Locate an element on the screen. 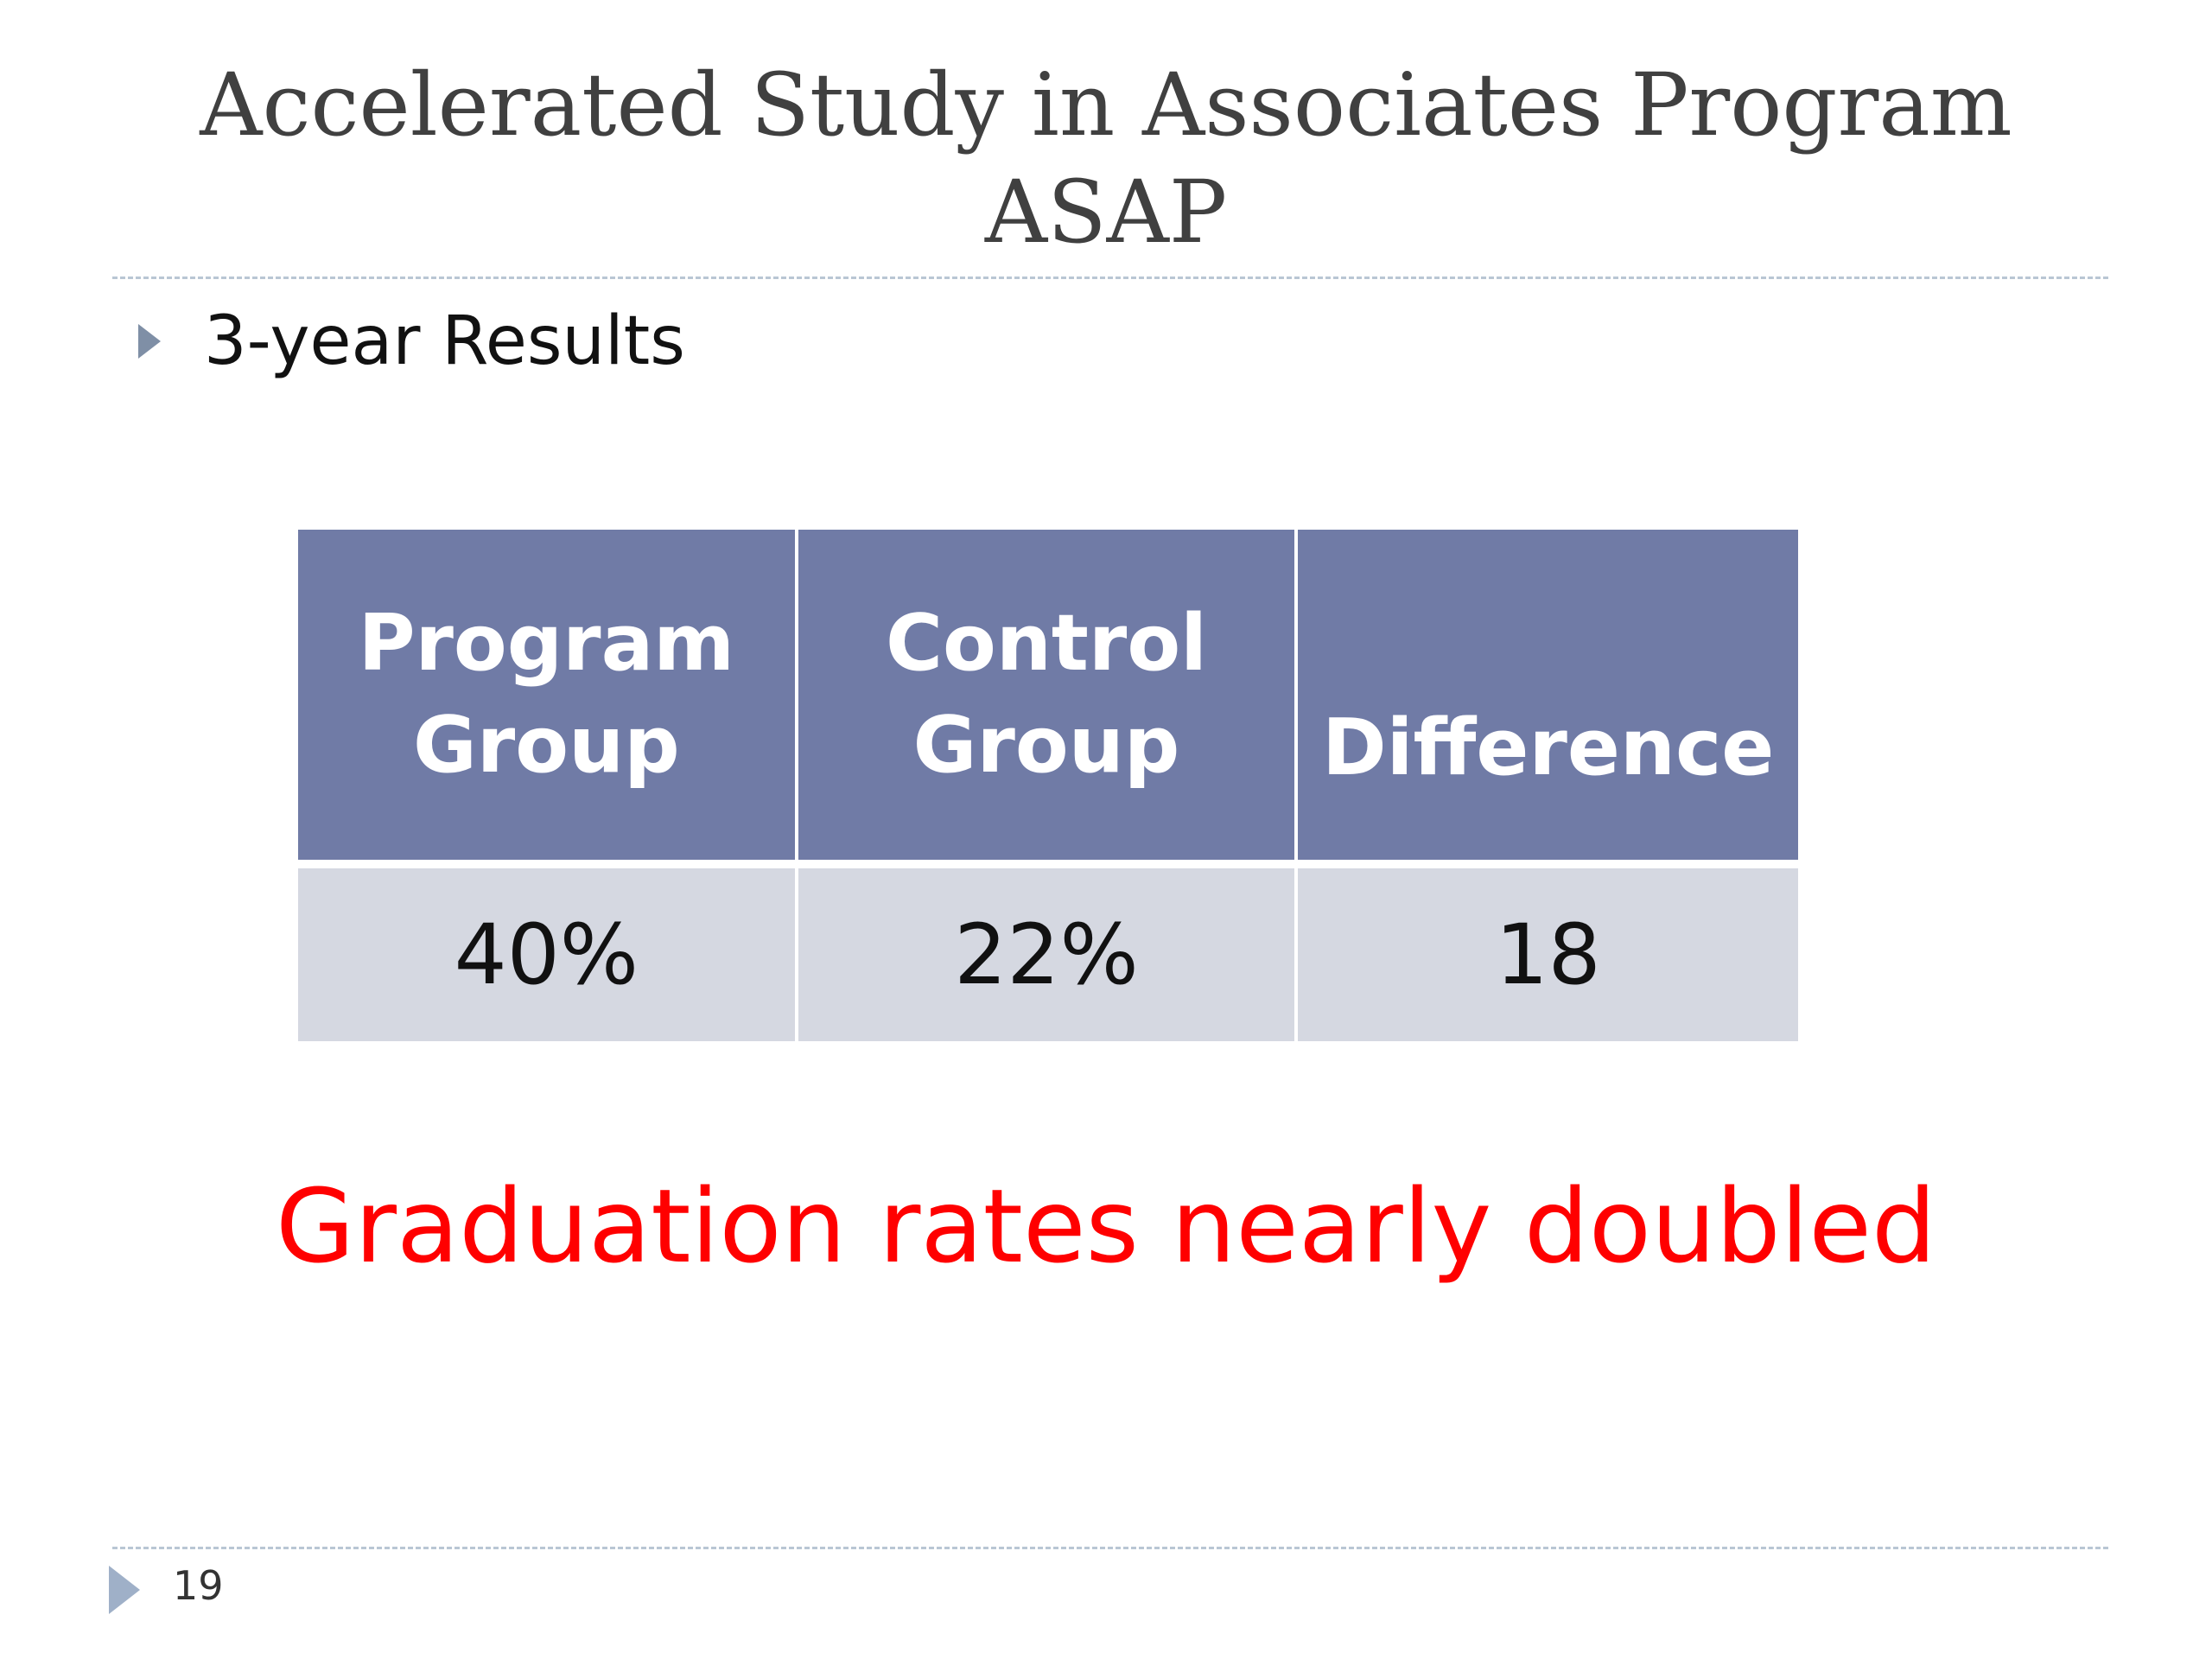 The width and height of the screenshot is (2212, 1659). bullet-text: 3-year Results is located at coordinates (444, 341).